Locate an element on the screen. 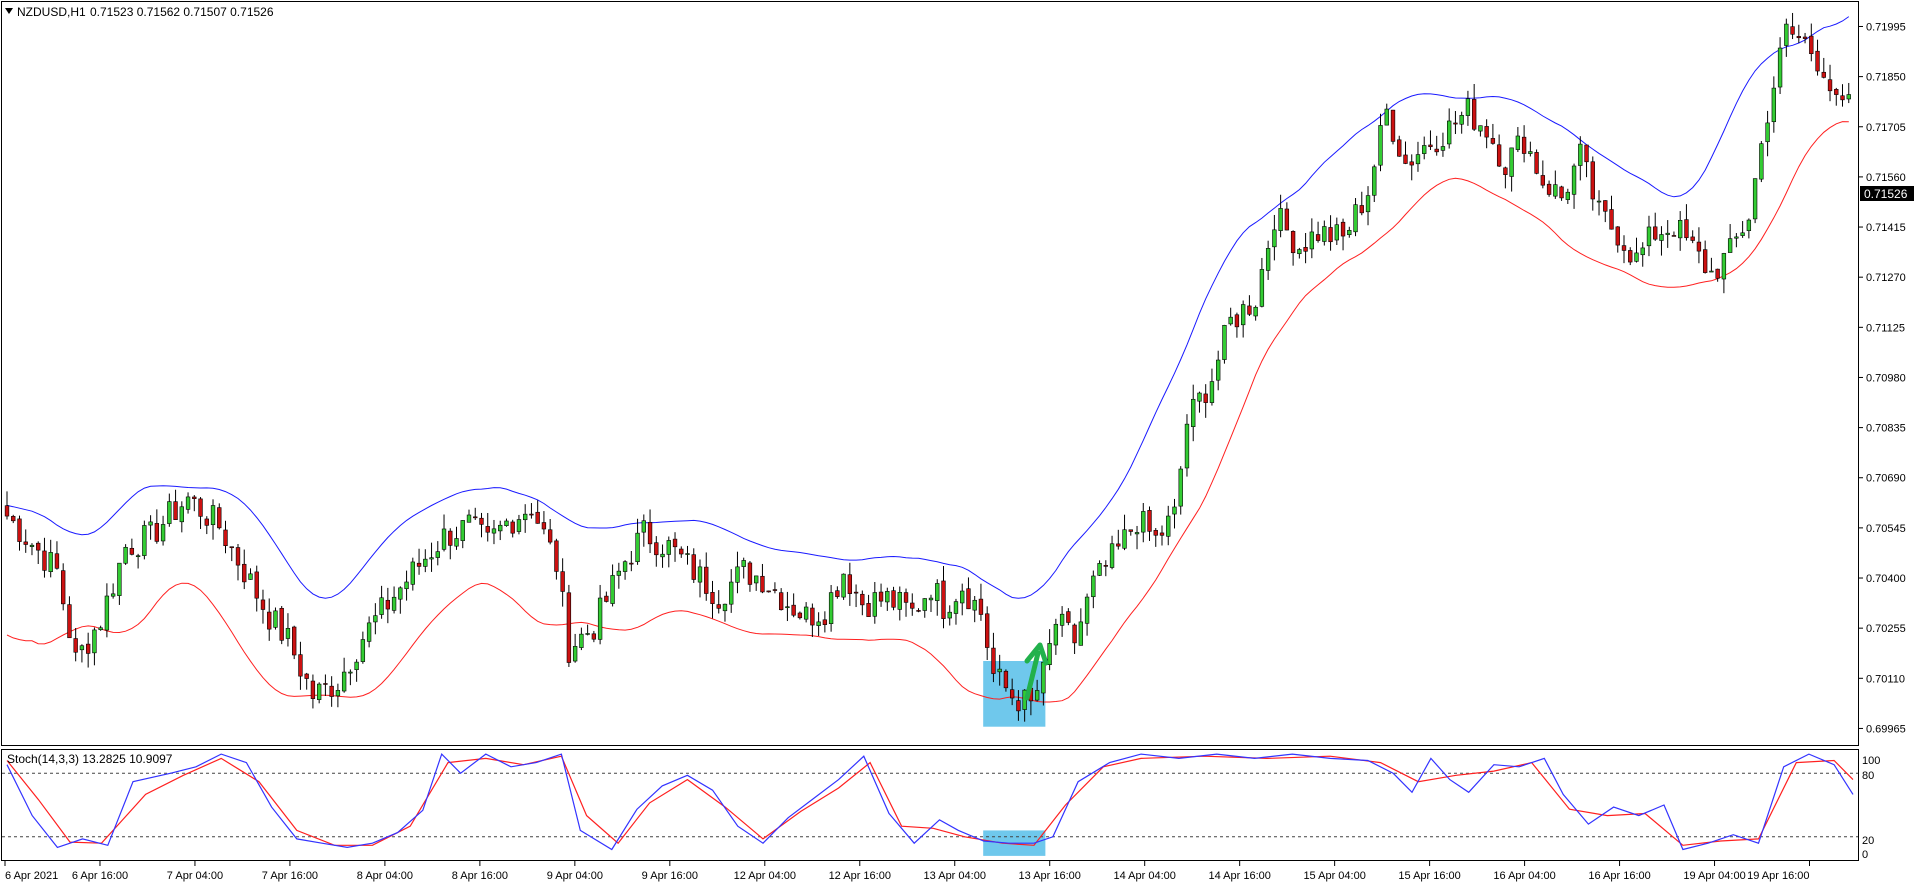 Image resolution: width=1916 pixels, height=889 pixels. x-tick-label: 19 Apr 16:00 is located at coordinates (1778, 876).